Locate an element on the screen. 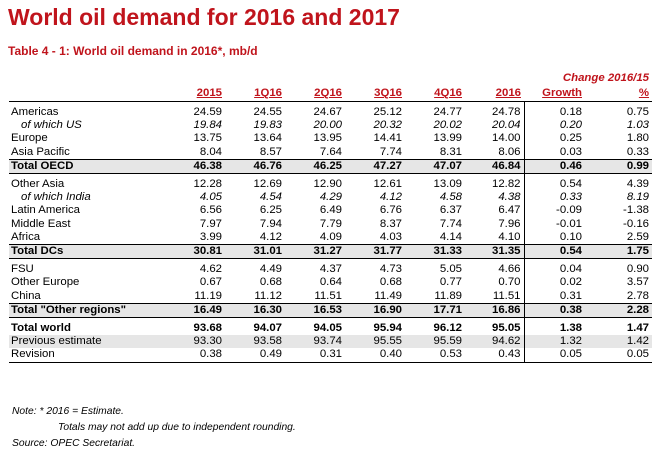  table-cell: 6.76 is located at coordinates (390, 210).